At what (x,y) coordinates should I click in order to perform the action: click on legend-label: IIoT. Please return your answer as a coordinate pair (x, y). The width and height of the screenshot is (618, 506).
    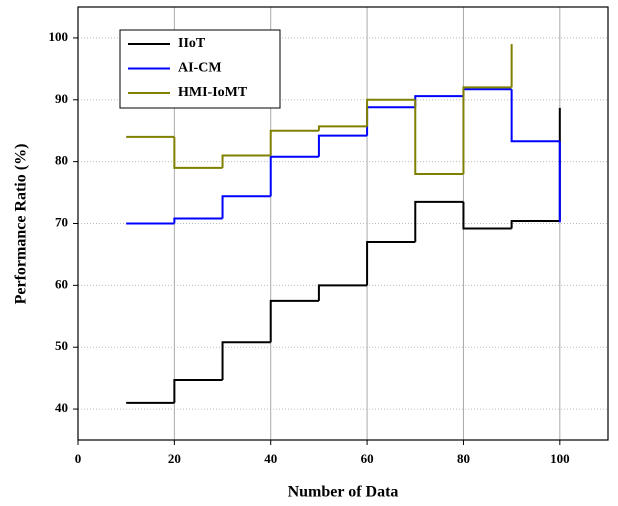
    Looking at the image, I should click on (192, 43).